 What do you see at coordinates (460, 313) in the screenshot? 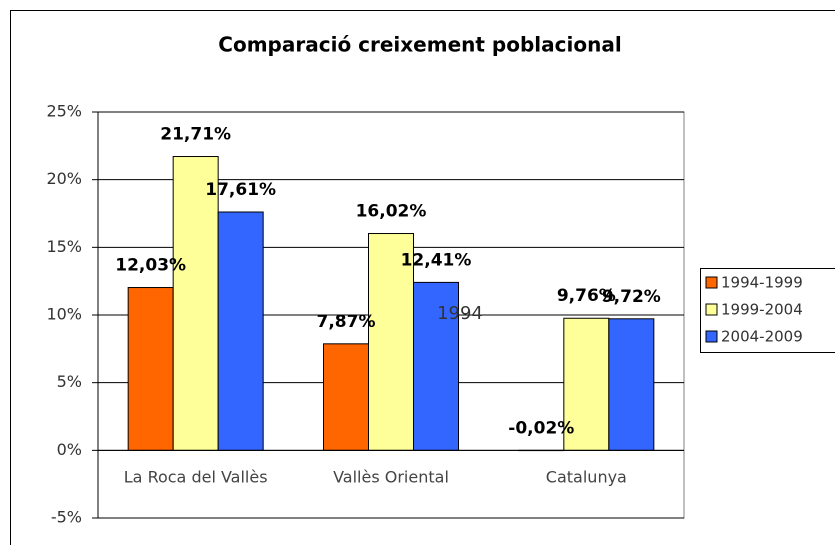
I see `annotation: 1994` at bounding box center [460, 313].